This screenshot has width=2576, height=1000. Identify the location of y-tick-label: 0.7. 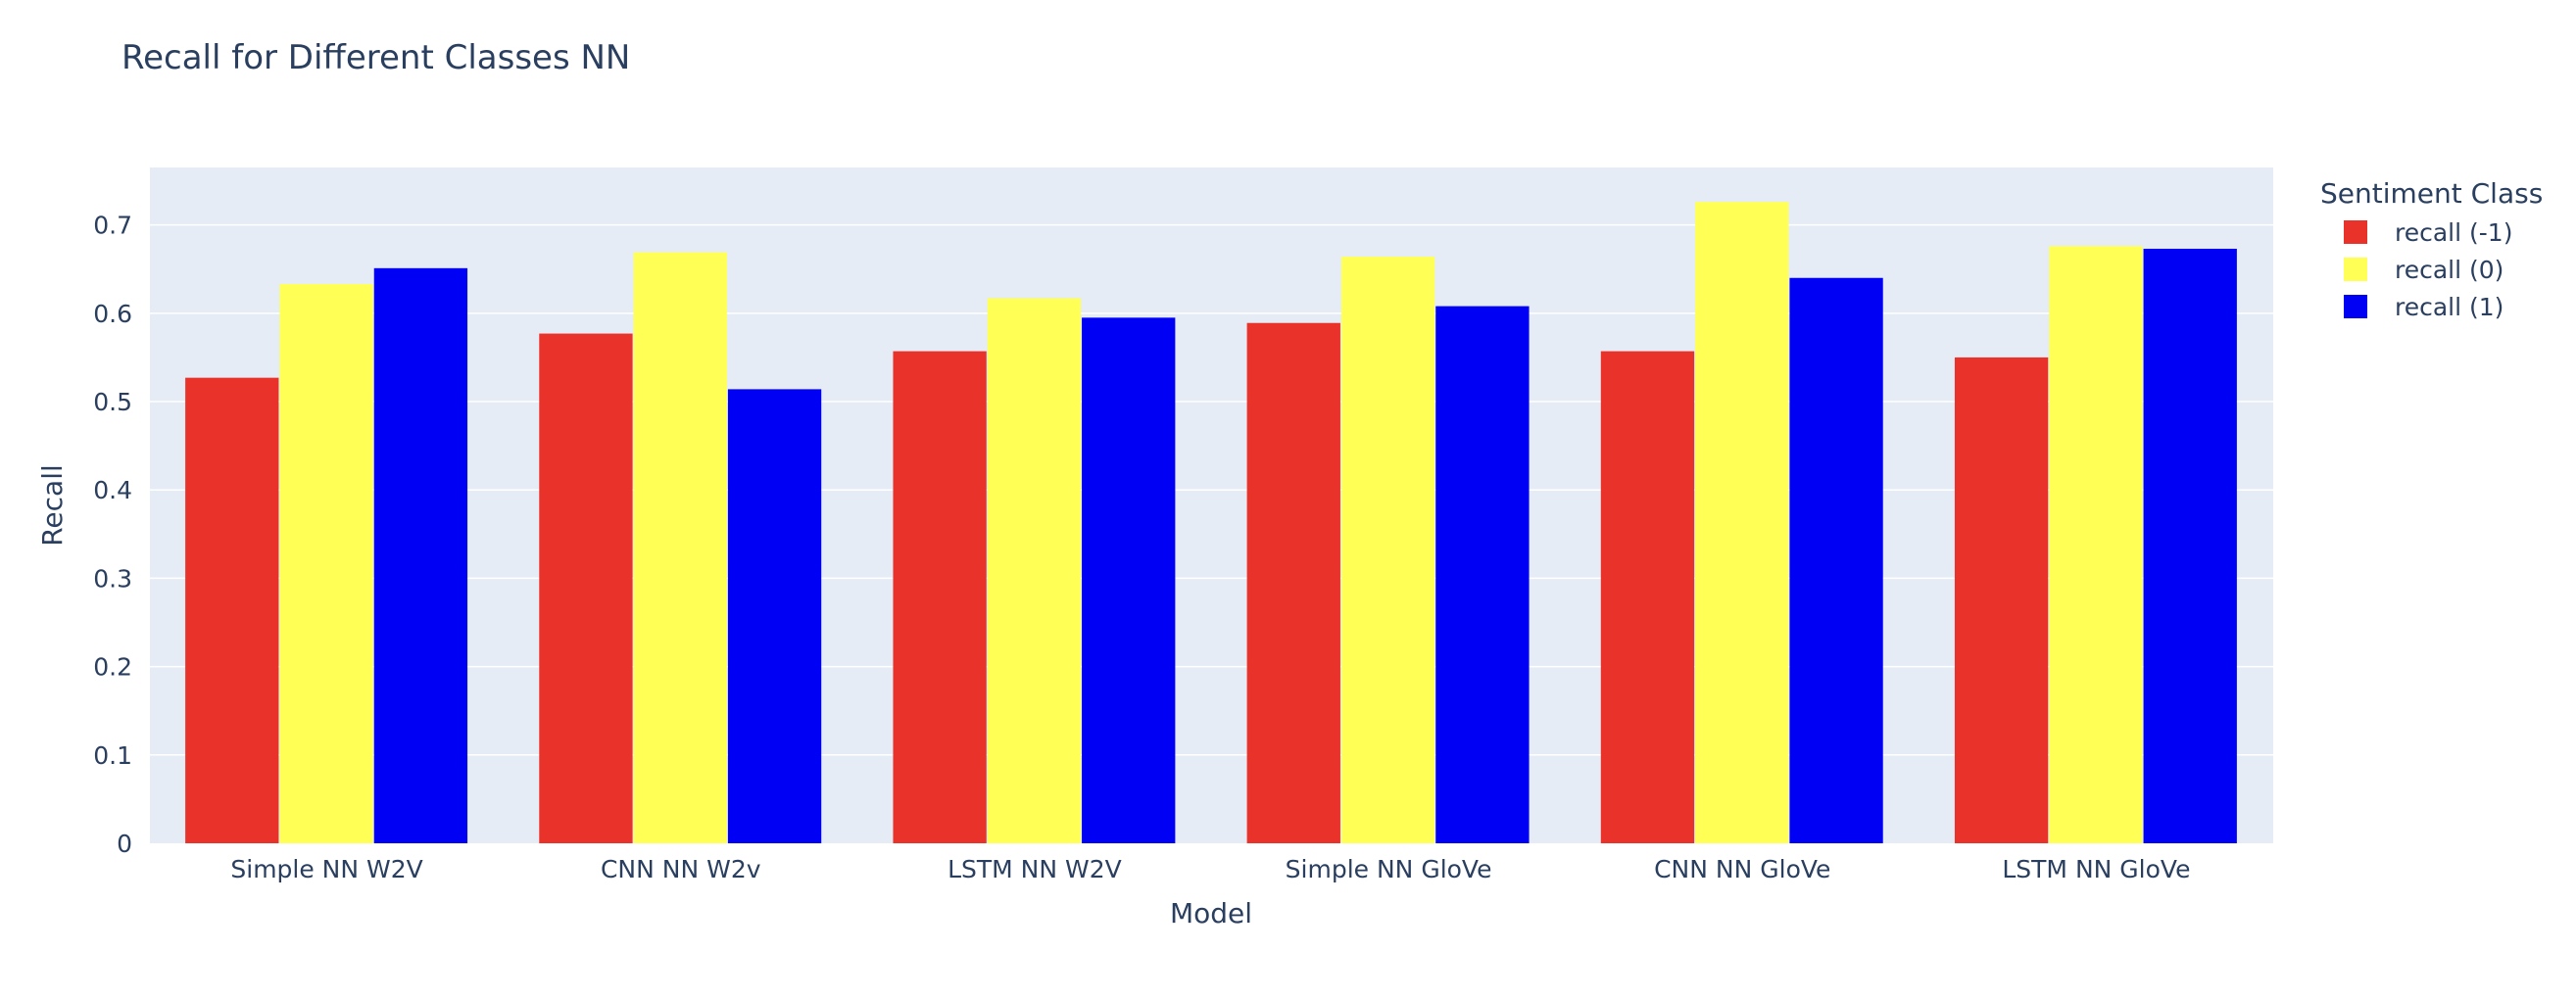
(112, 226).